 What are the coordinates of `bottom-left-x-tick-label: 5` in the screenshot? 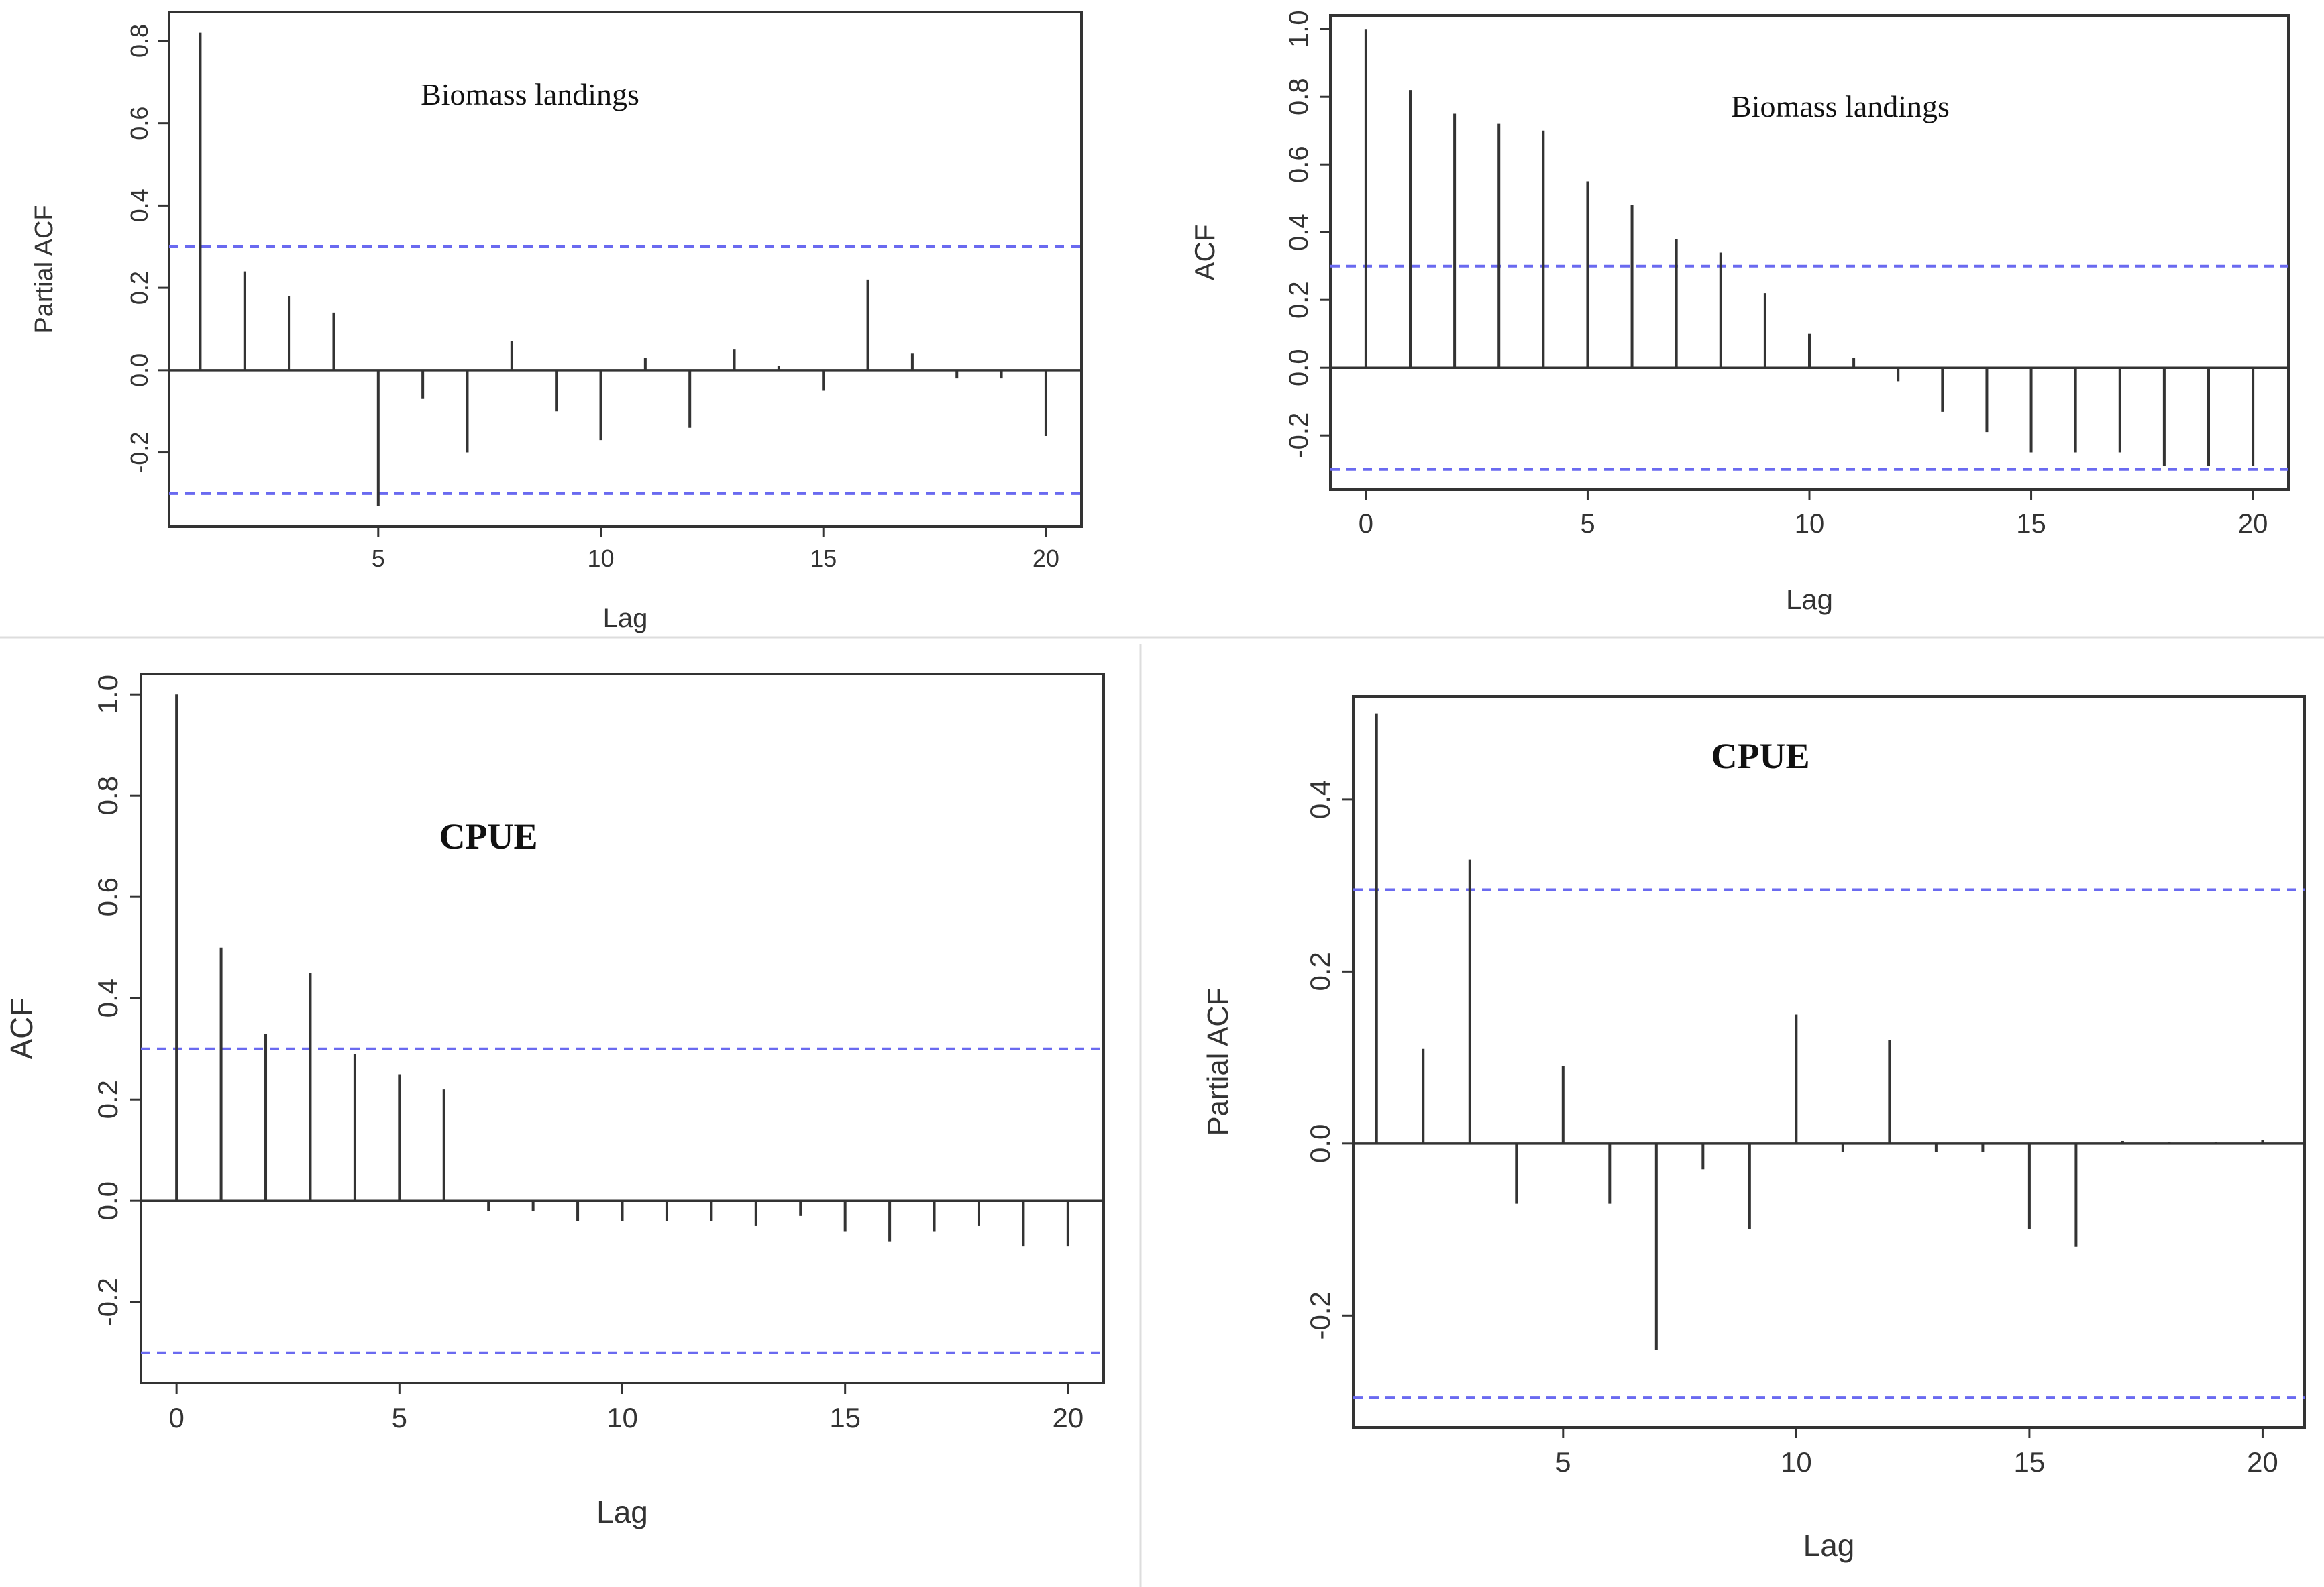 It's located at (399, 1417).